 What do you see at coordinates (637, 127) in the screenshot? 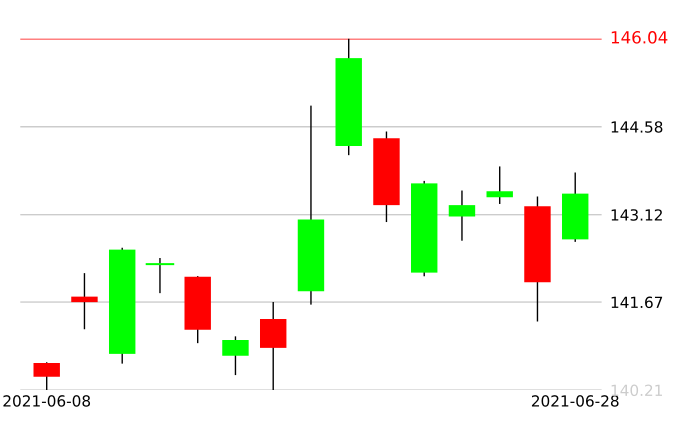
I see `y-tick-label: 144.58` at bounding box center [637, 127].